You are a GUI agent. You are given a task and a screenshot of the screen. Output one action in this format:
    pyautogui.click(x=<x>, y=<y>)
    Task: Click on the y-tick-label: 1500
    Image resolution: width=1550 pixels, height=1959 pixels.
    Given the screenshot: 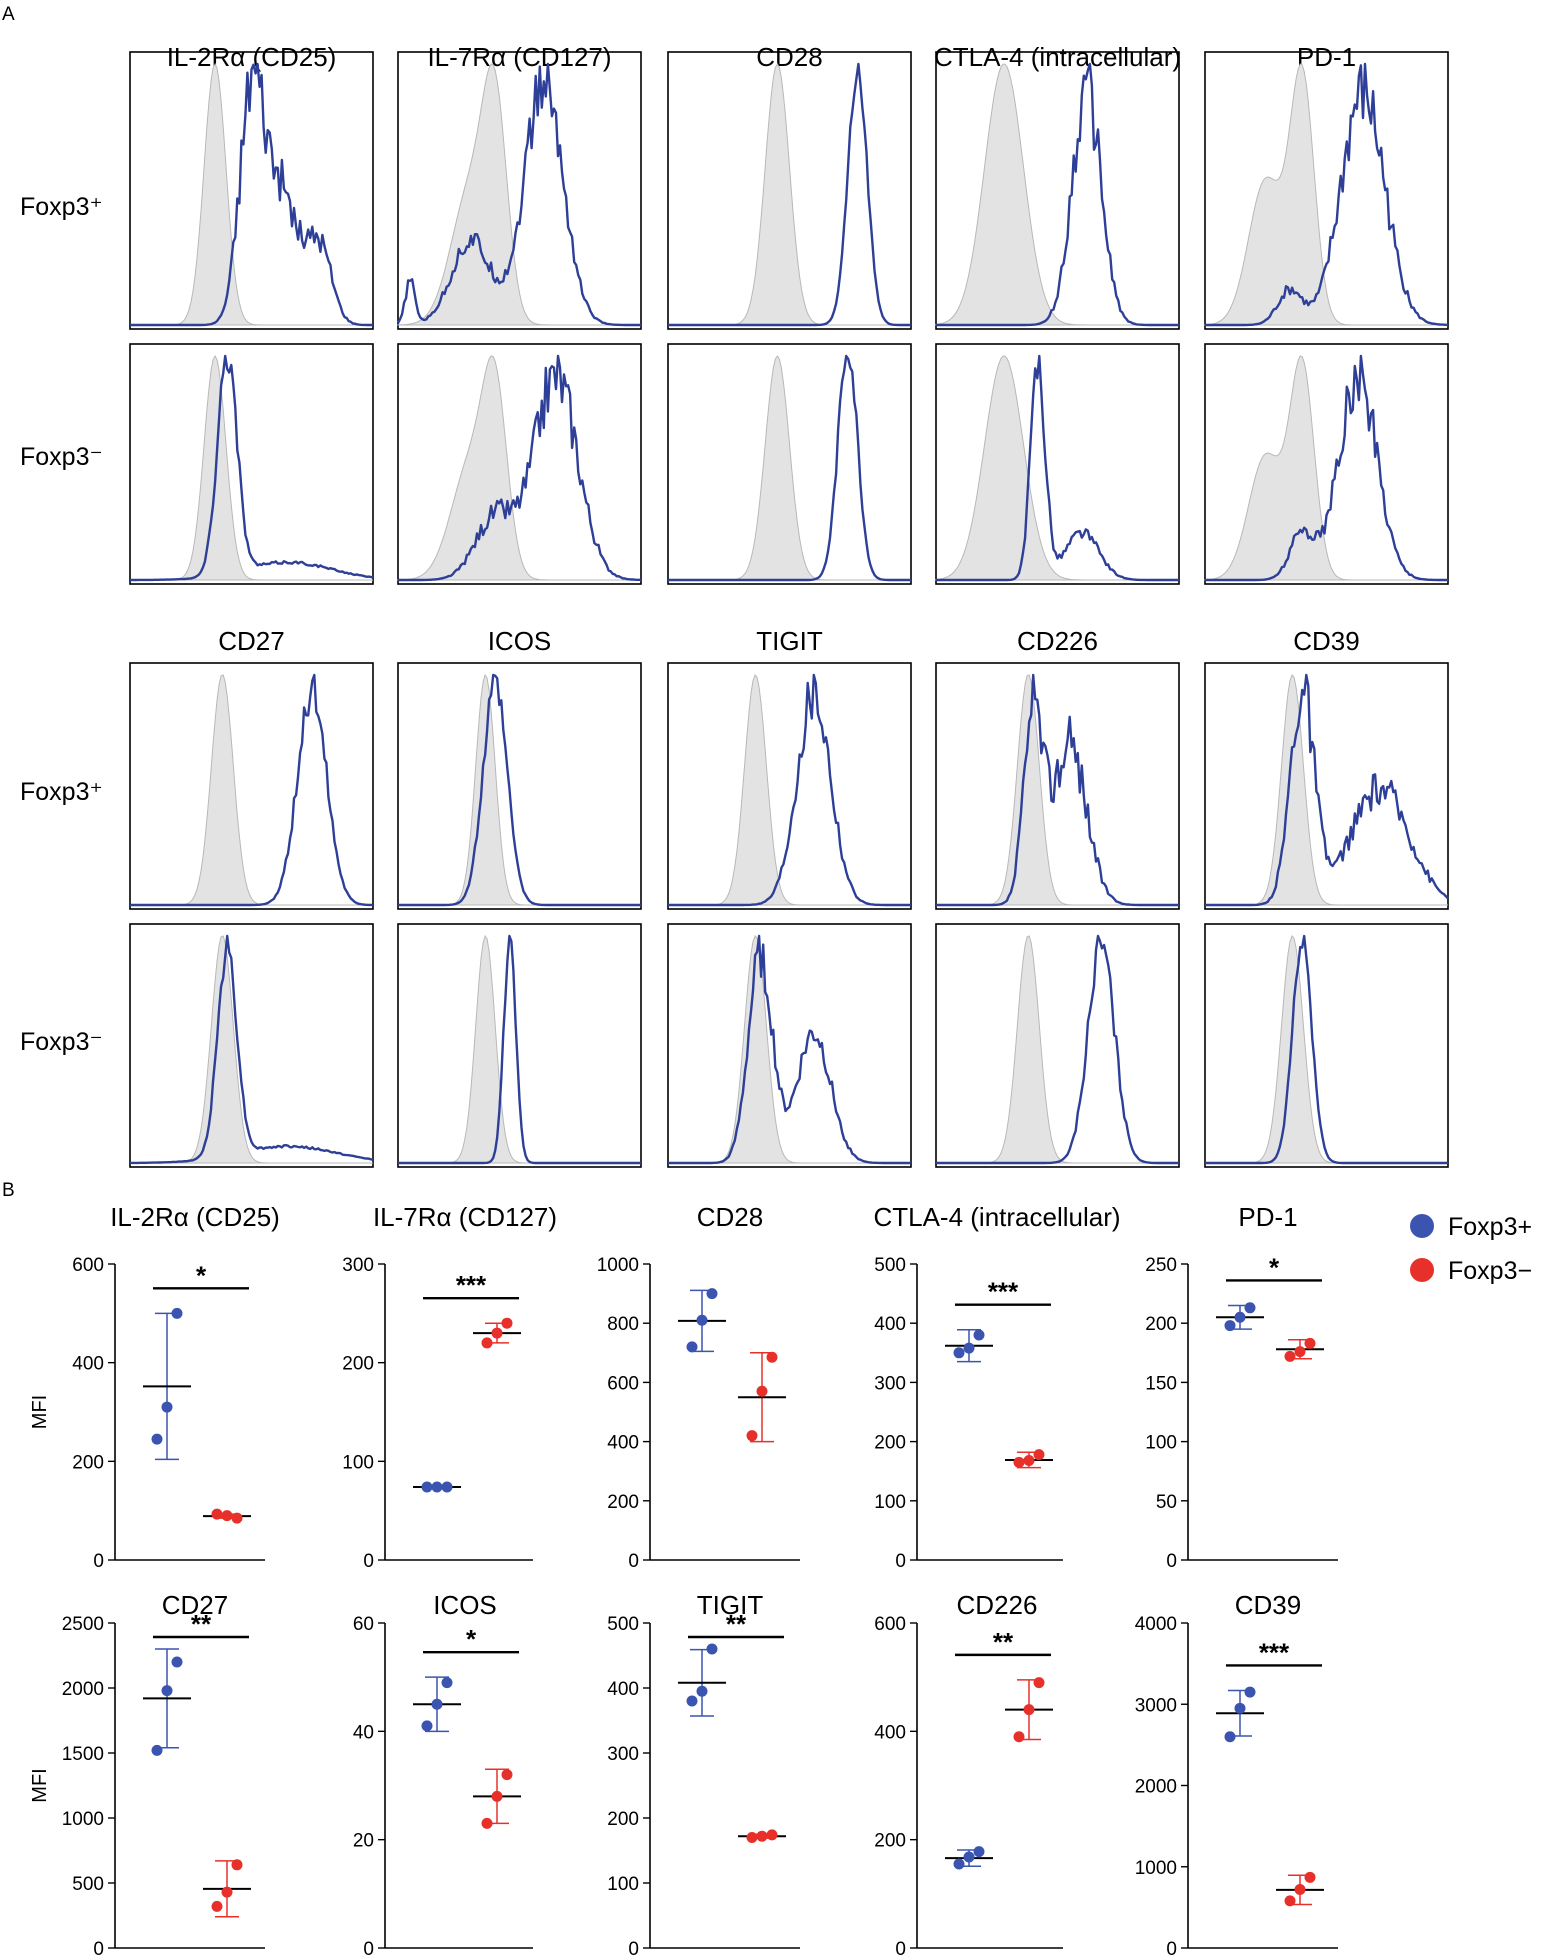 What is the action you would take?
    pyautogui.click(x=83, y=1754)
    